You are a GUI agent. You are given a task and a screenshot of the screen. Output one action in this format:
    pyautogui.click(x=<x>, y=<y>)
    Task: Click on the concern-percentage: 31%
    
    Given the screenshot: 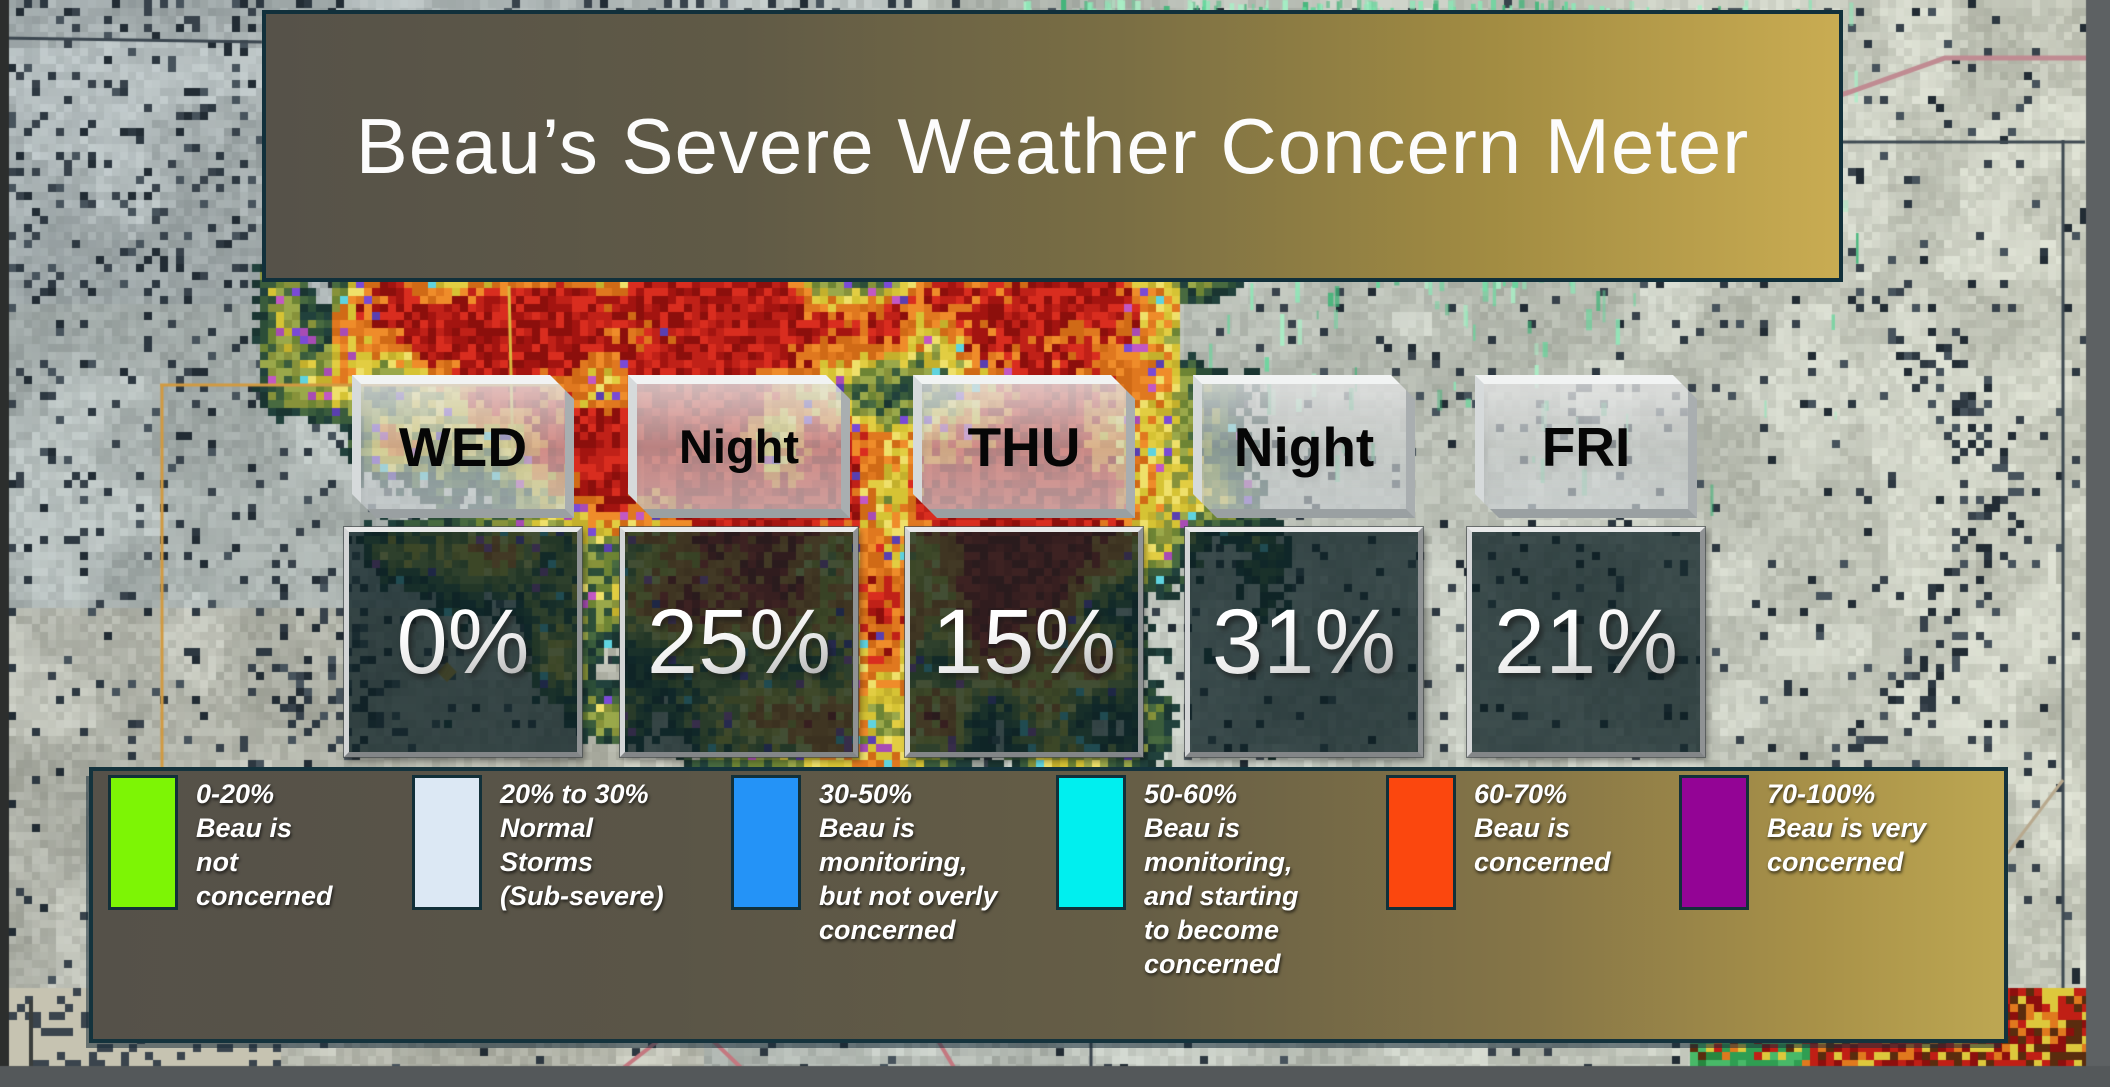 What is the action you would take?
    pyautogui.click(x=1304, y=641)
    